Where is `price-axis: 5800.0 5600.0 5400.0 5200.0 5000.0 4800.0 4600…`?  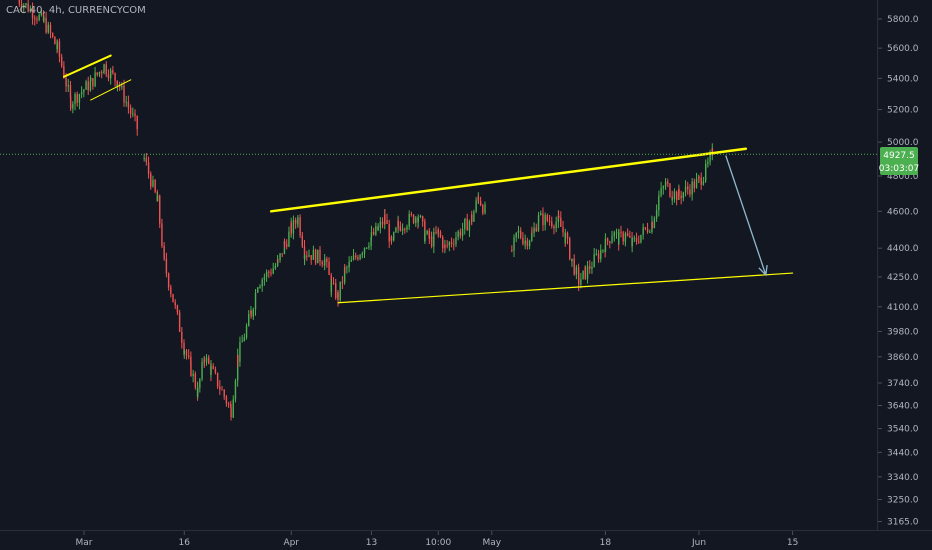
price-axis: 5800.0 5600.0 5400.0 5200.0 5000.0 4800.0 4600… is located at coordinates (898, 271).